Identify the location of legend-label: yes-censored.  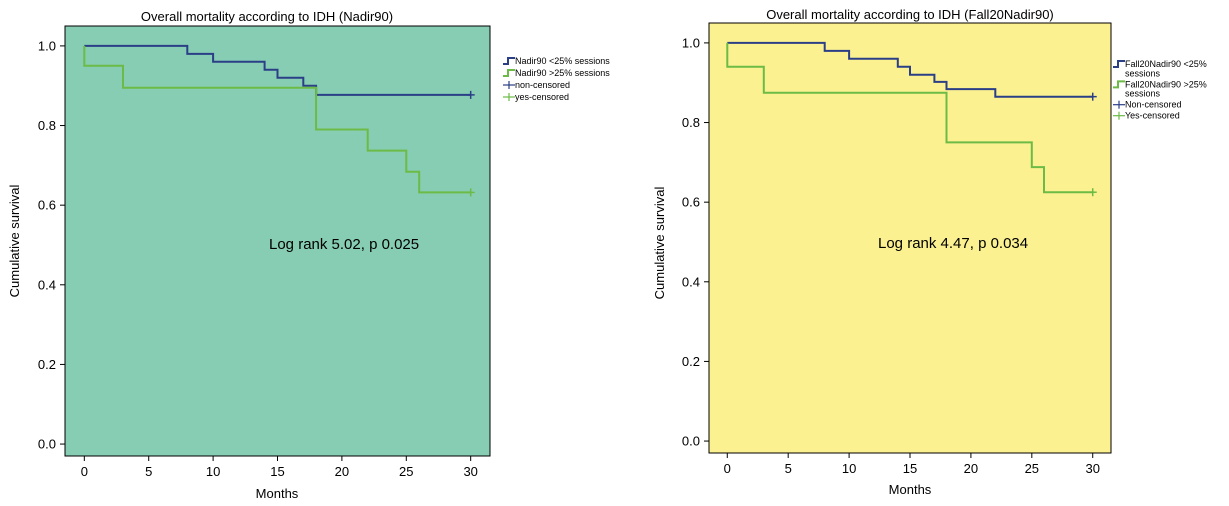
(542, 97).